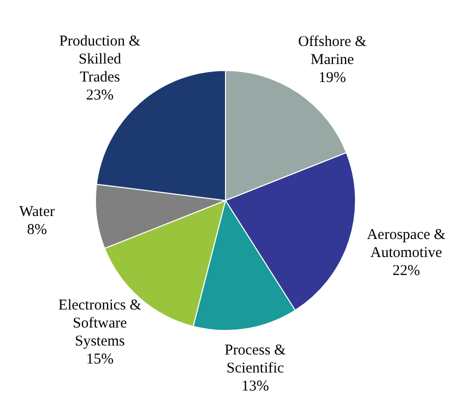 The width and height of the screenshot is (469, 410). What do you see at coordinates (100, 360) in the screenshot?
I see `data-label: 15%` at bounding box center [100, 360].